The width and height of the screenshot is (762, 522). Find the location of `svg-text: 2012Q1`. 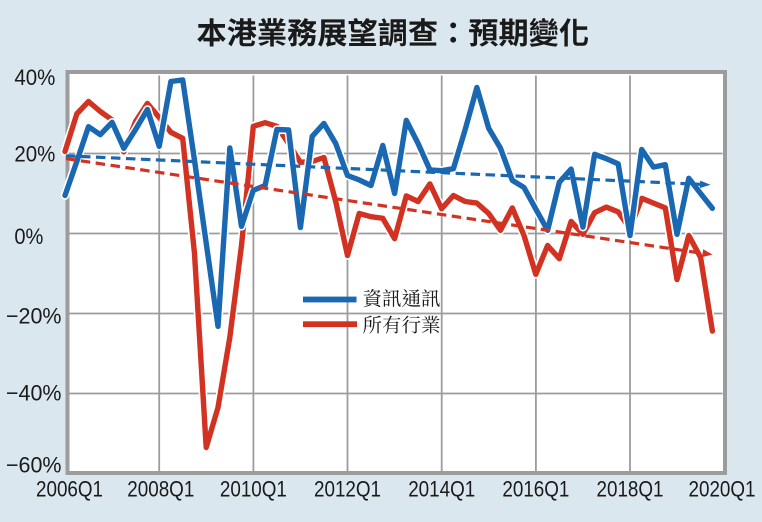

svg-text: 2012Q1 is located at coordinates (347, 489).